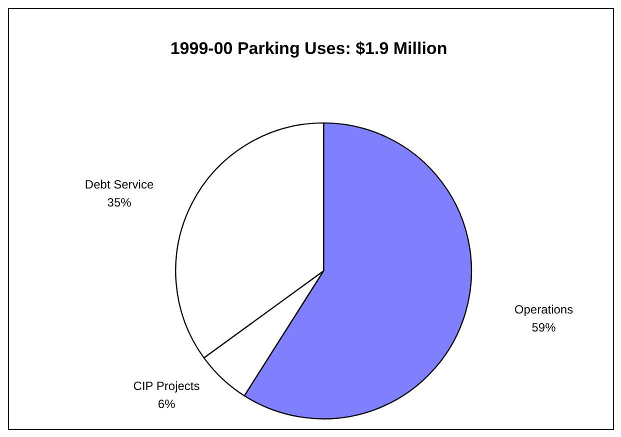 The width and height of the screenshot is (621, 437). I want to click on slice-label: Debt Service, so click(119, 184).